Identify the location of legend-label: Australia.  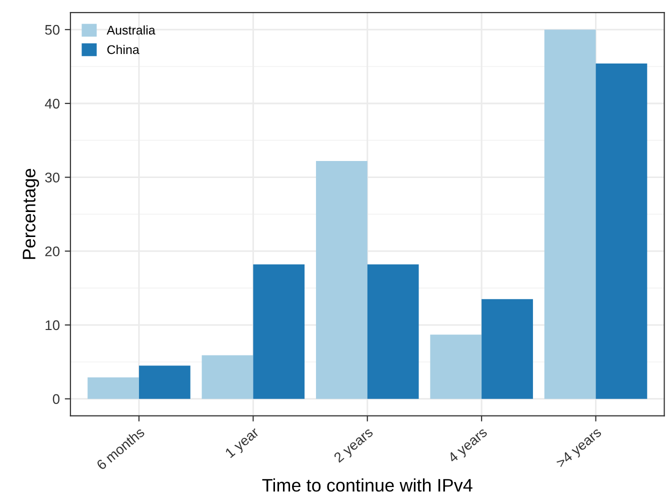
(131, 30).